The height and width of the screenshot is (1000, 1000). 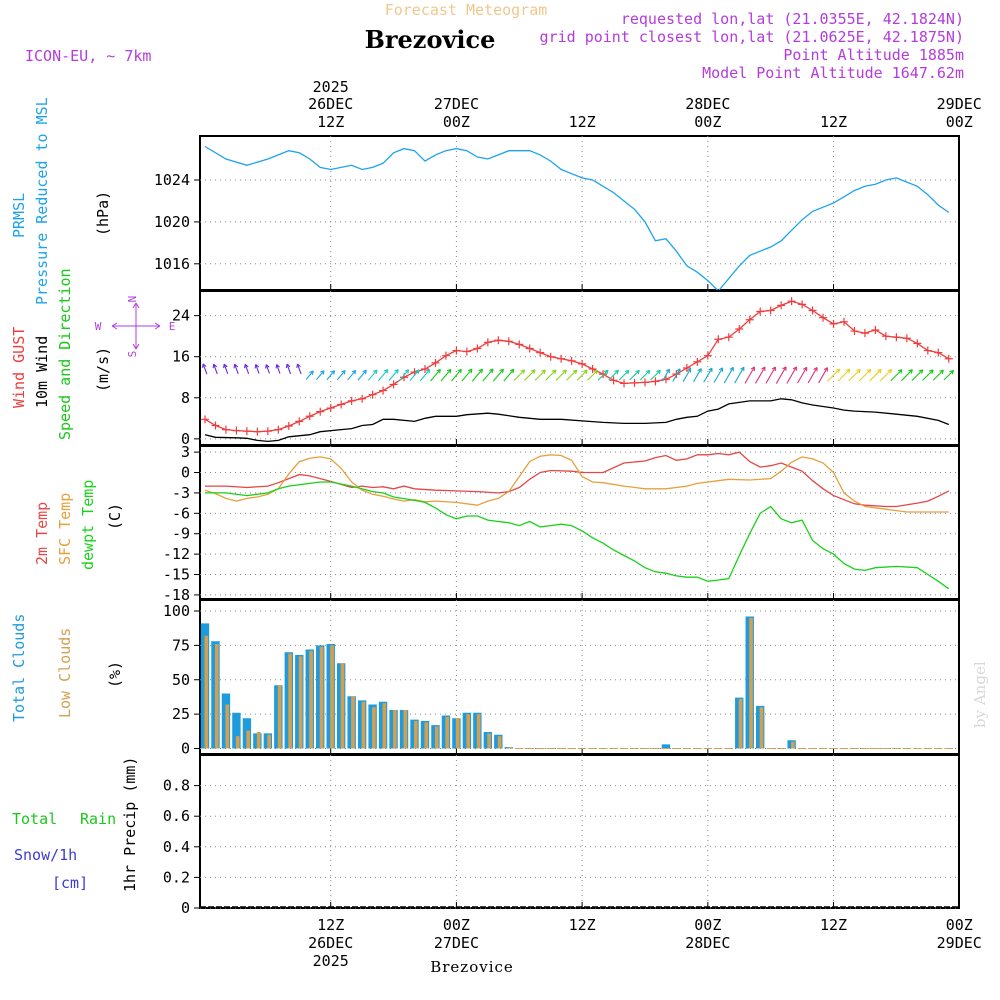 What do you see at coordinates (185, 473) in the screenshot?
I see `y-tick-label: 0` at bounding box center [185, 473].